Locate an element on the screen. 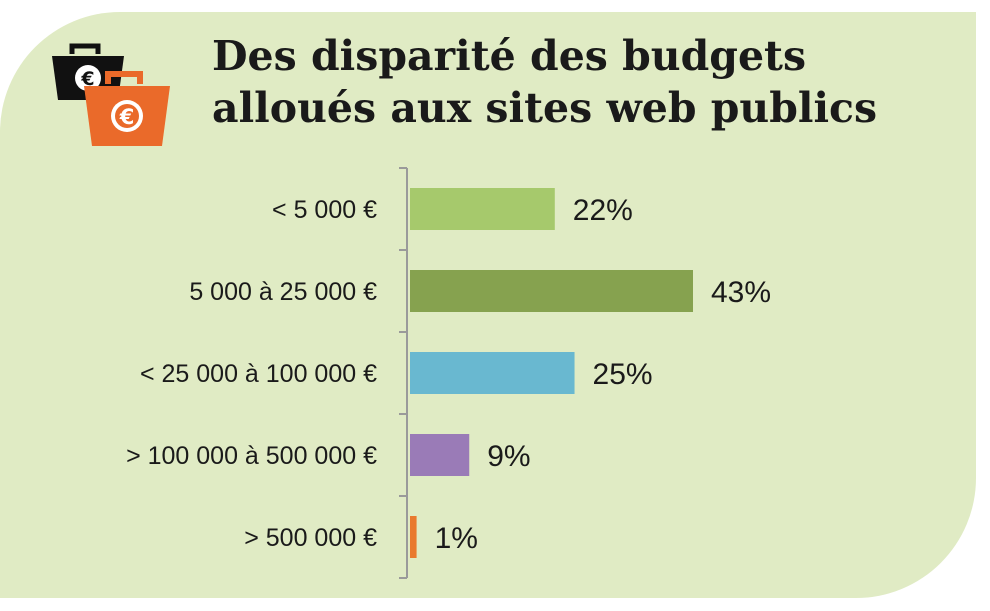 The height and width of the screenshot is (611, 990). category-label: < 25 000 à 100 000 € is located at coordinates (258, 374).